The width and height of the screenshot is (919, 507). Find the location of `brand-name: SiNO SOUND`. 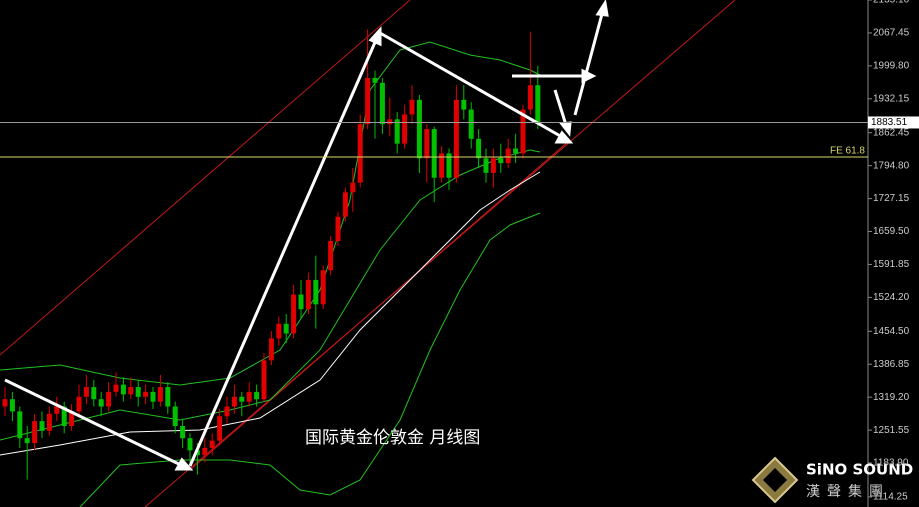

brand-name: SiNO SOUND is located at coordinates (859, 470).